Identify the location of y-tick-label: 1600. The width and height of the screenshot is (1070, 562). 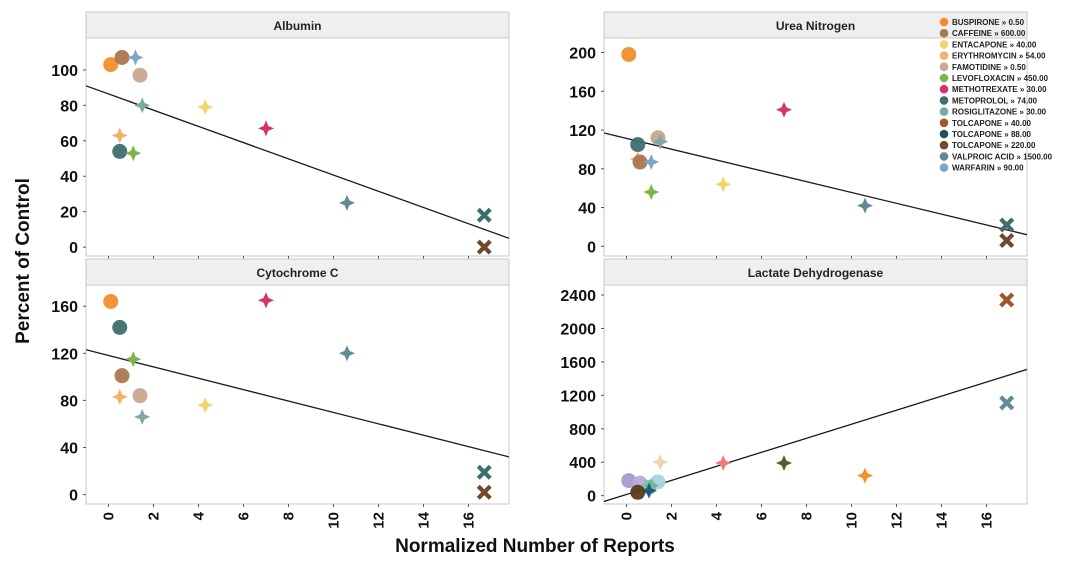
(578, 363).